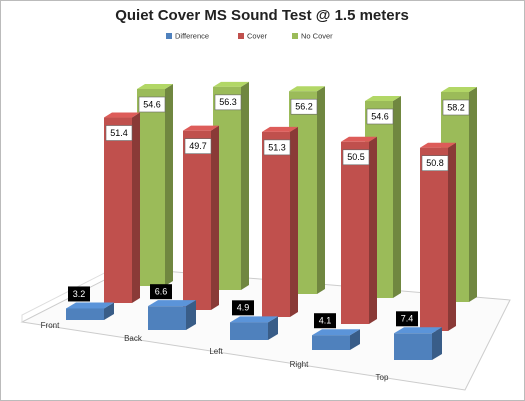 The image size is (525, 401). I want to click on x-tick-label: Back, so click(133, 338).